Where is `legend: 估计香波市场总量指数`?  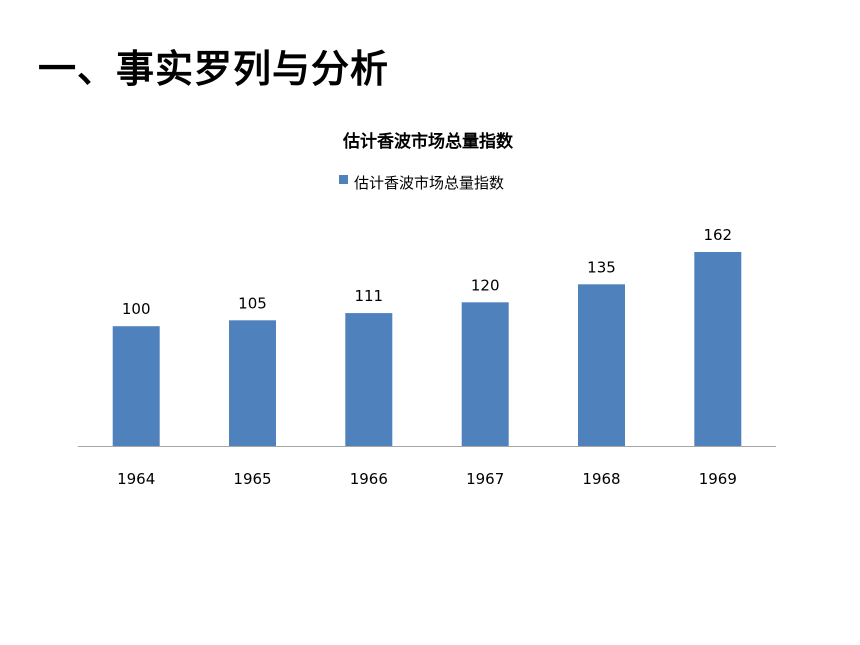 legend: 估计香波市场总量指数 is located at coordinates (421, 183).